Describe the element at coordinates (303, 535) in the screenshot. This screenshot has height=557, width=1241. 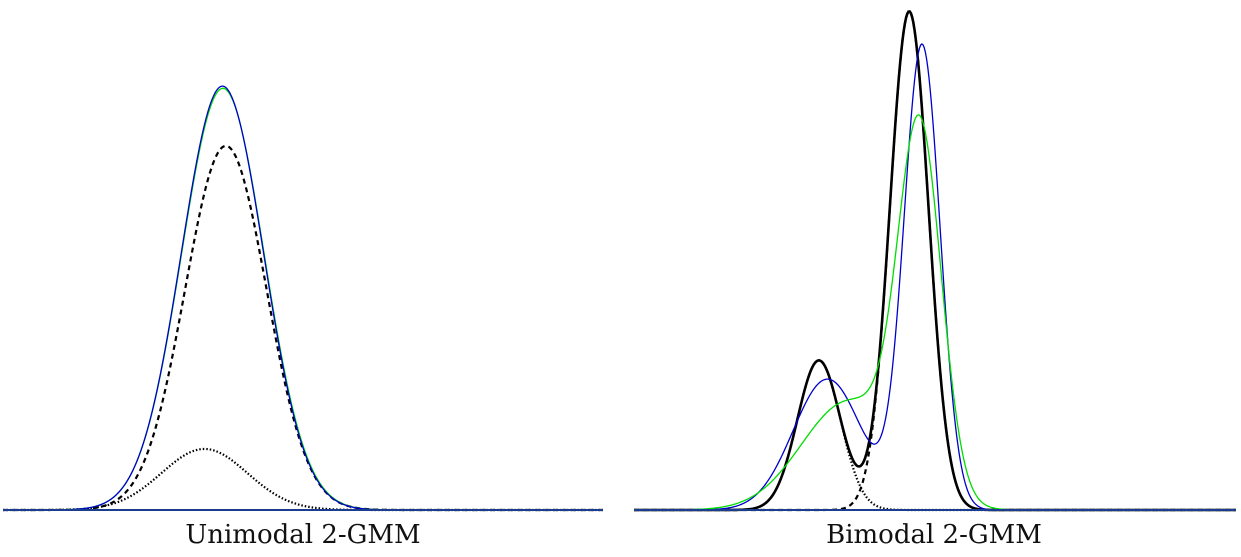
I see `unimodal-caption: Unimodal 2-GMM` at that location.